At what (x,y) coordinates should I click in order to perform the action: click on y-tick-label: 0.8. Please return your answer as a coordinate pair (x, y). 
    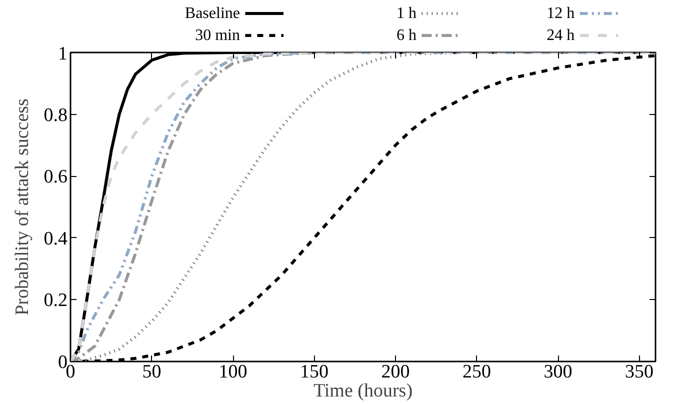
    Looking at the image, I should click on (56, 115).